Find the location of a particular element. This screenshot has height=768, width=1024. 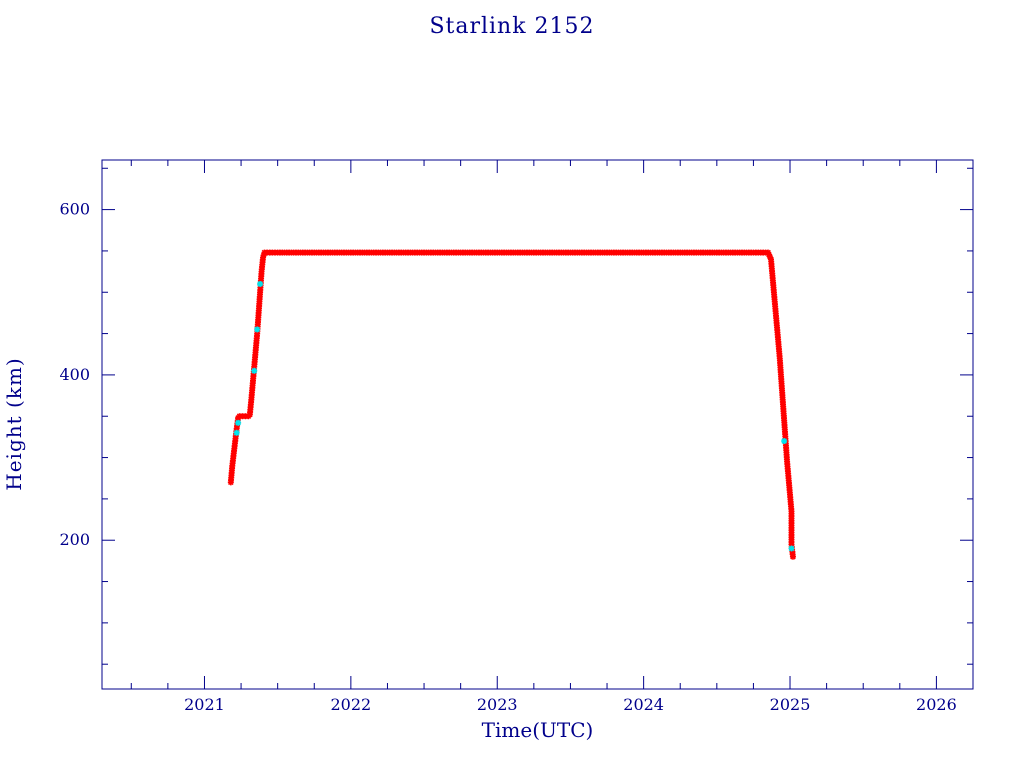

y-axis-label: Height (km) is located at coordinates (14, 424).